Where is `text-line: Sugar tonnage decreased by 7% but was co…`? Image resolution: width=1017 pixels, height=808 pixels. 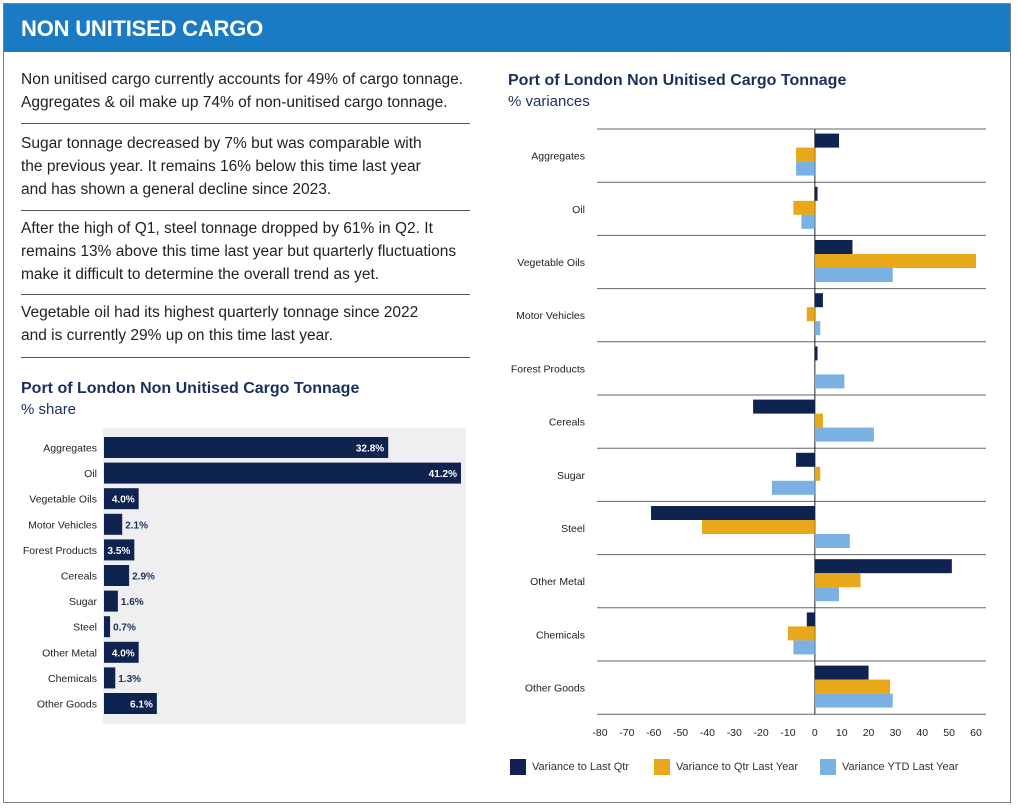 text-line: Sugar tonnage decreased by 7% but was co… is located at coordinates (221, 143).